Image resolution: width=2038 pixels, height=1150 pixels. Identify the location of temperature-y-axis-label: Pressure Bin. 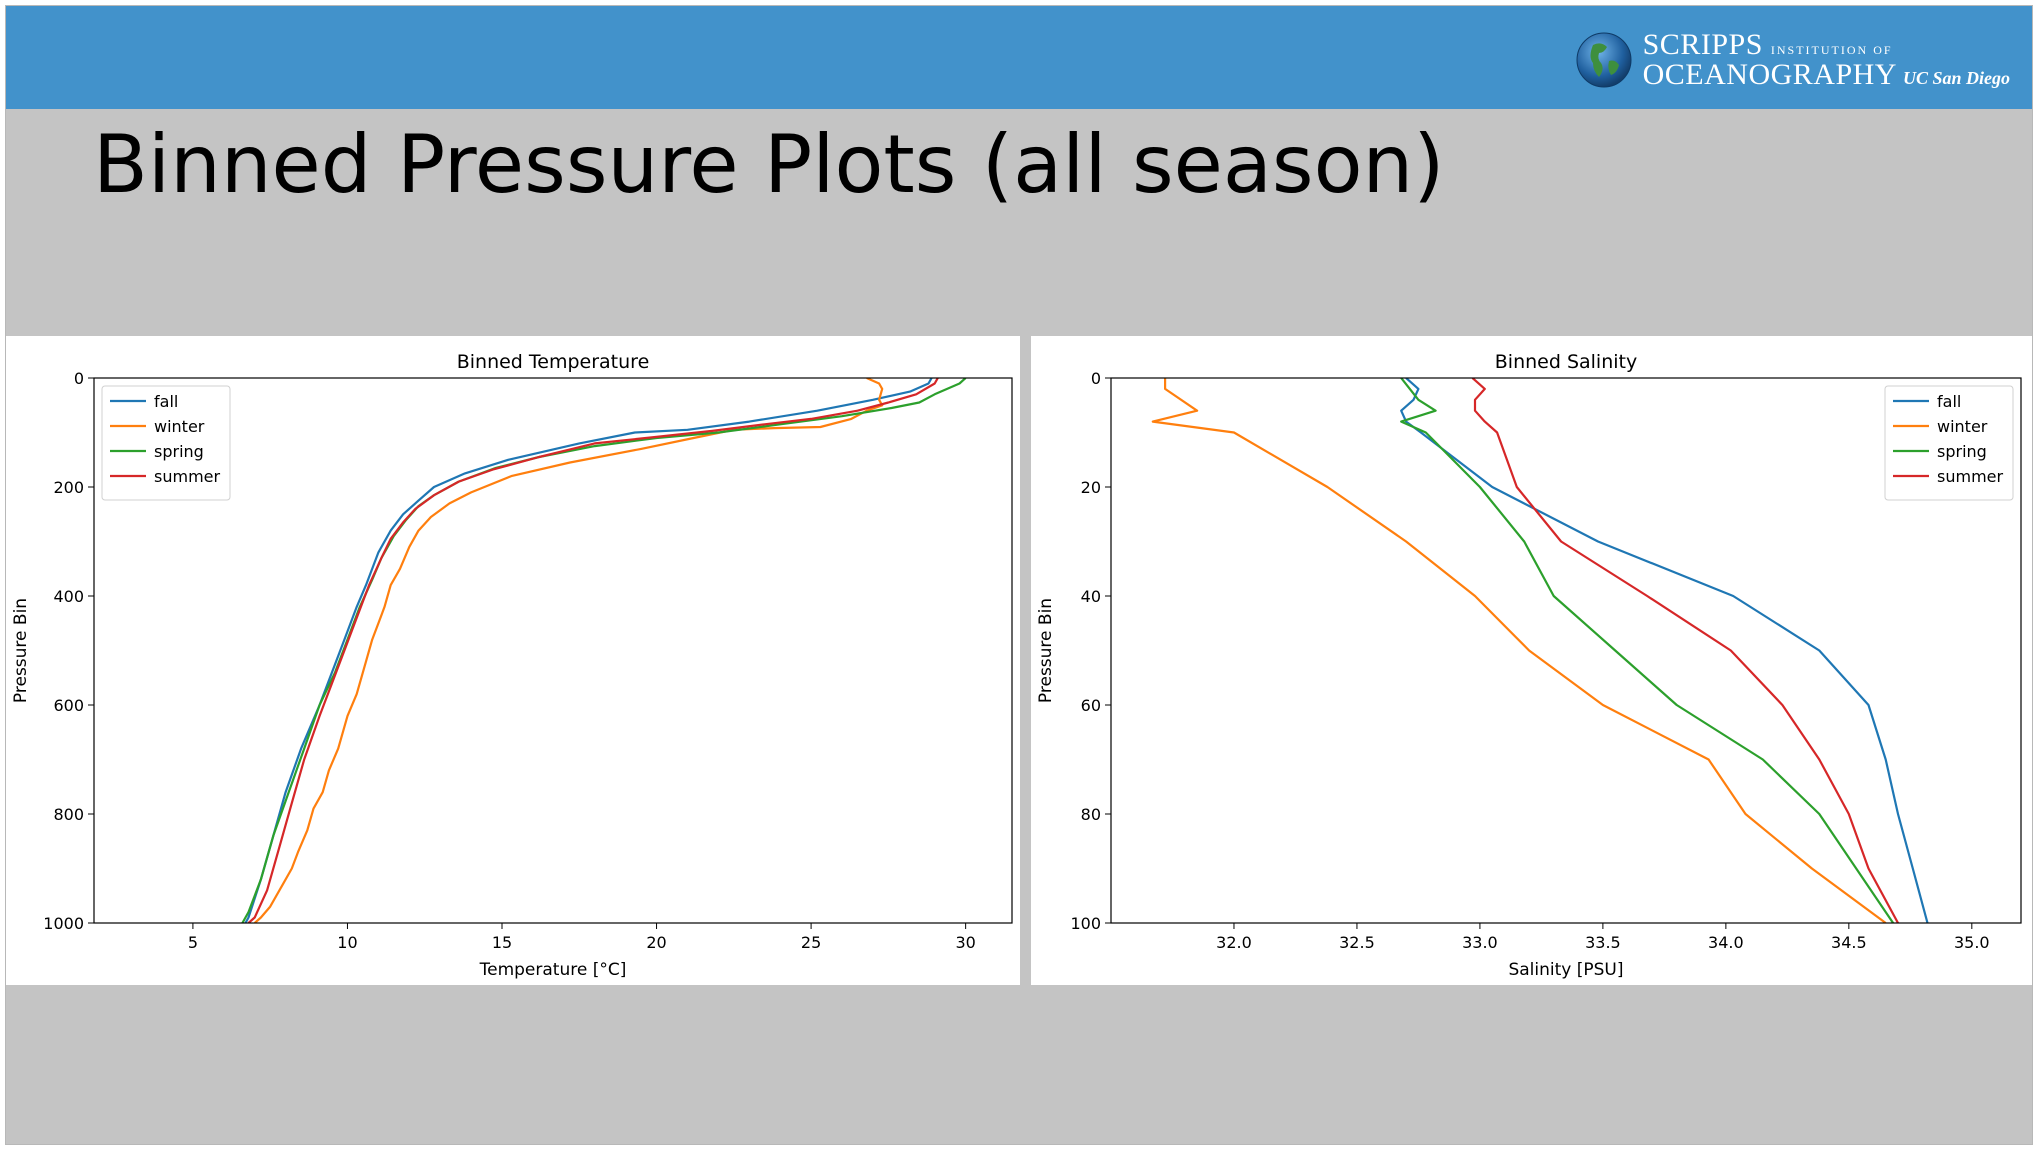
(21, 650).